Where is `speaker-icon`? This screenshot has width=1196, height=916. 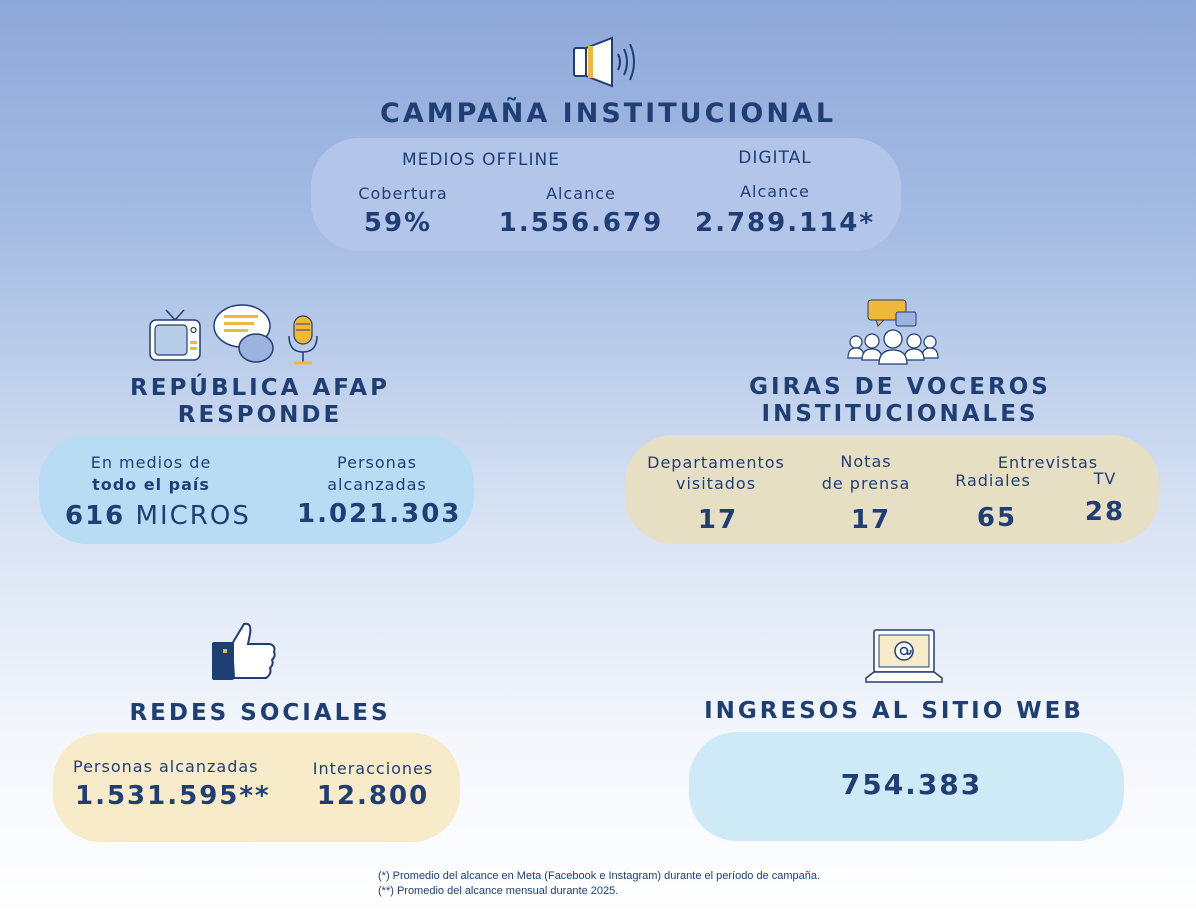
speaker-icon is located at coordinates (607, 62).